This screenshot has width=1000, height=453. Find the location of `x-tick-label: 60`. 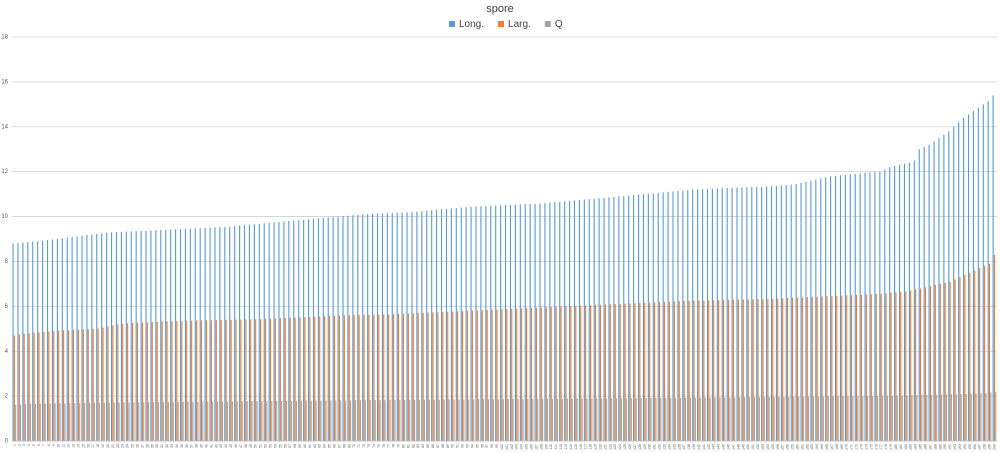

x-tick-label: 60 is located at coordinates (305, 446).